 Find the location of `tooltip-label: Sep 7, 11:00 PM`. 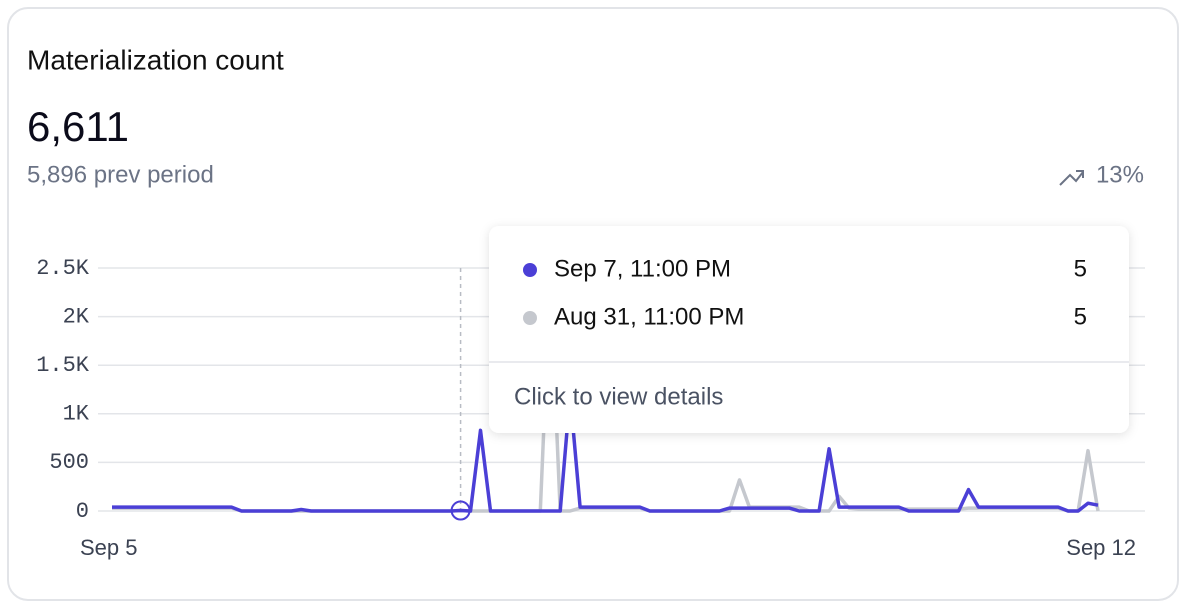

tooltip-label: Sep 7, 11:00 PM is located at coordinates (642, 268).